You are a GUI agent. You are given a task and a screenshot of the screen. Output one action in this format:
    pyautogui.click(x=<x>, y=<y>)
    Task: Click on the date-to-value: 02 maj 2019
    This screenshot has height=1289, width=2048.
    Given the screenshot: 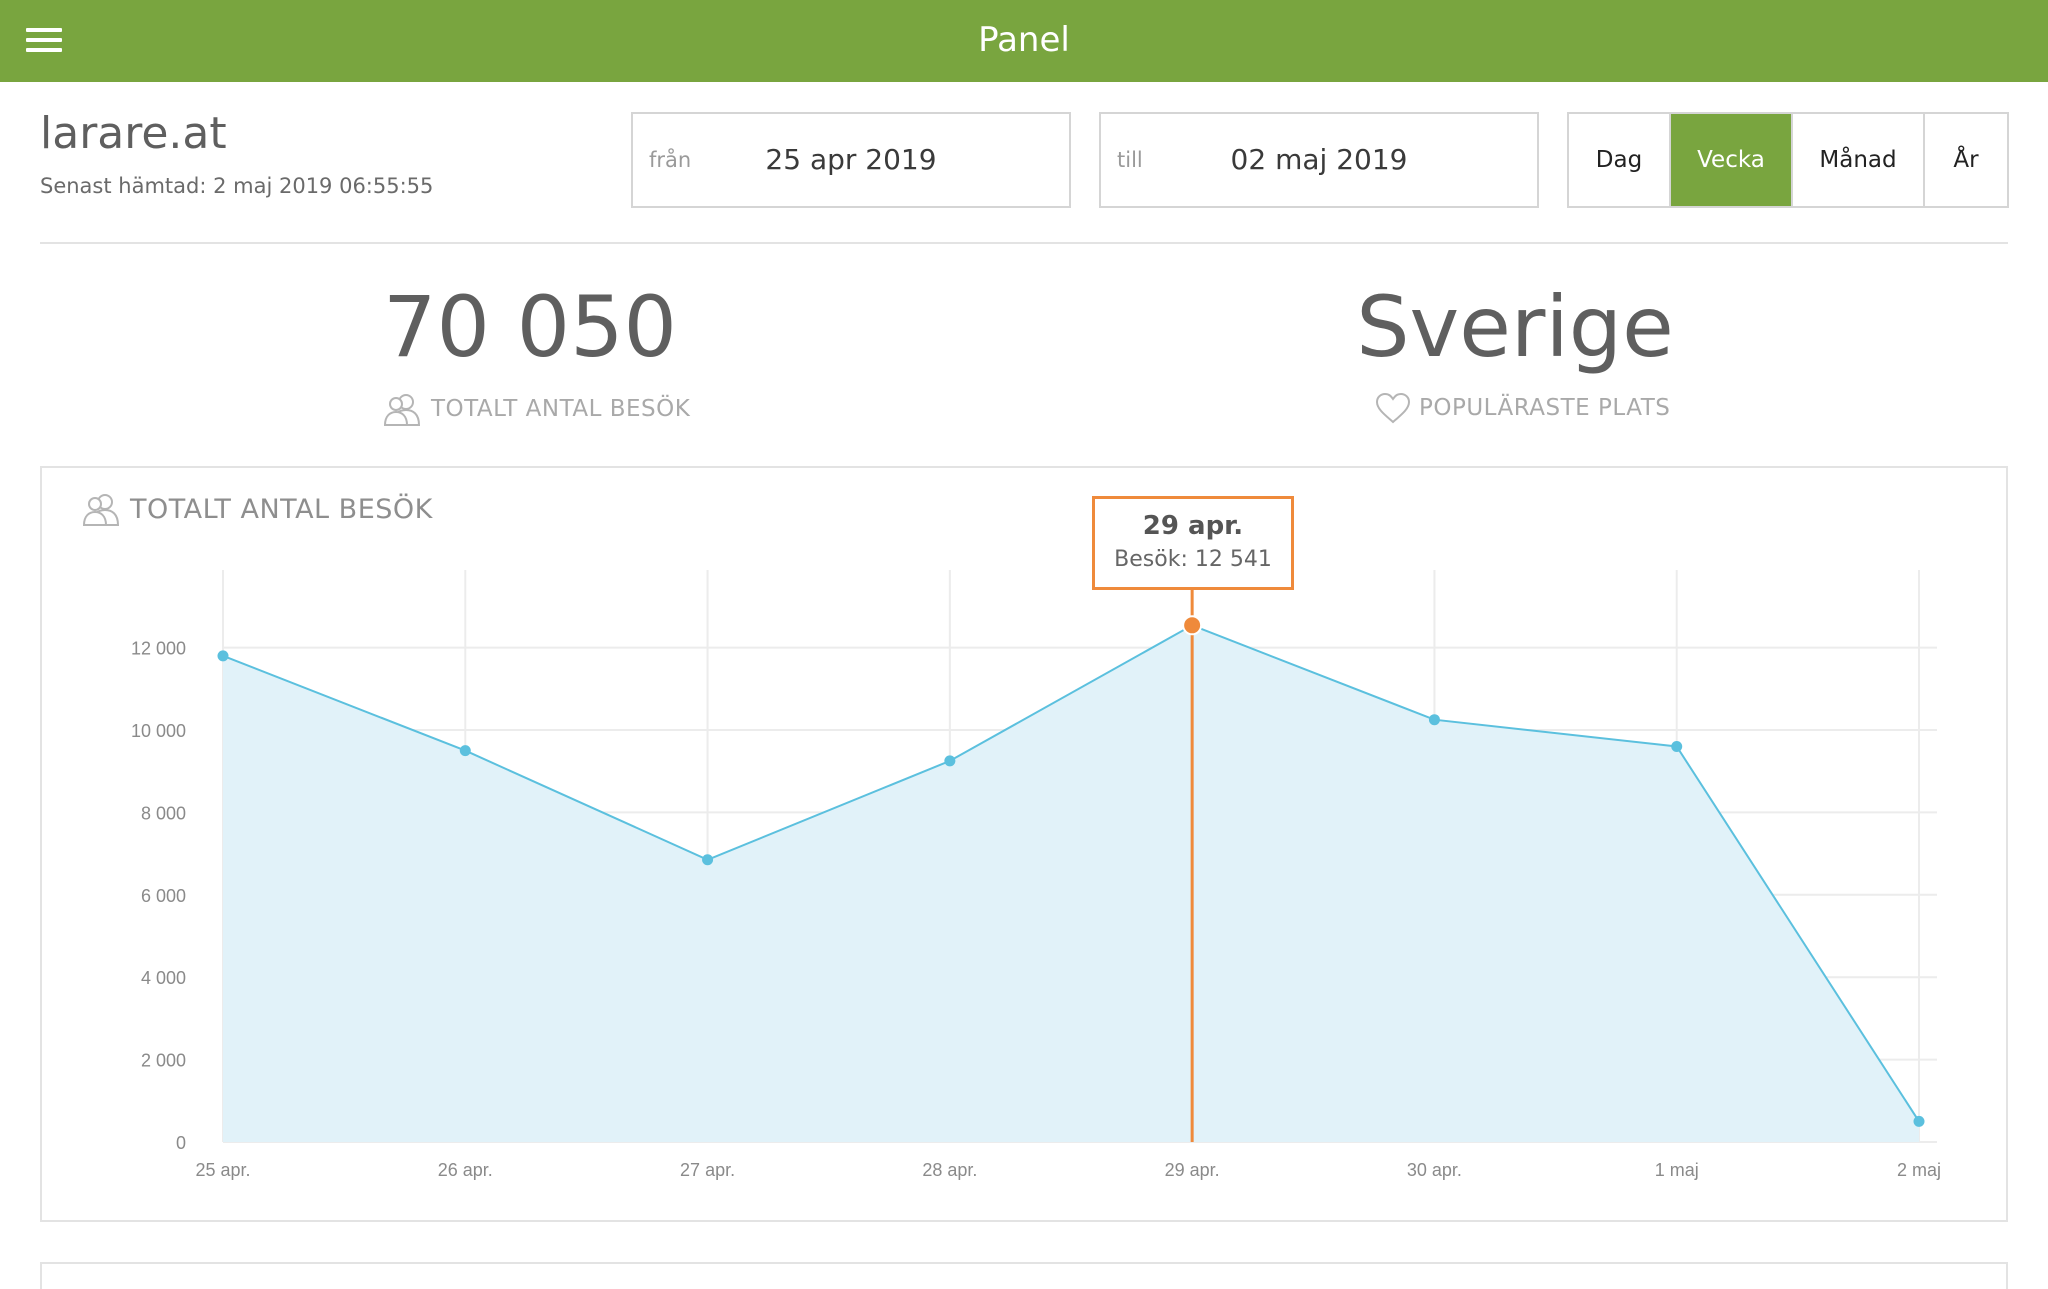 What is the action you would take?
    pyautogui.click(x=1319, y=159)
    